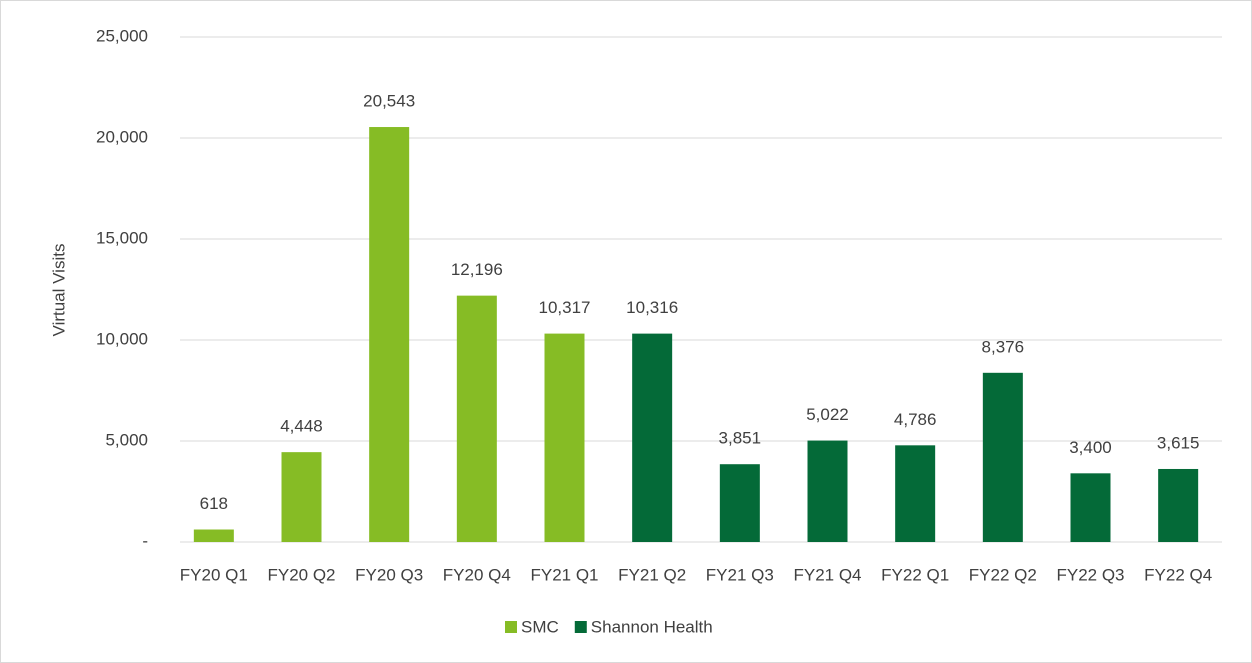 The height and width of the screenshot is (663, 1252). I want to click on legend-label: Shannon Health, so click(652, 626).